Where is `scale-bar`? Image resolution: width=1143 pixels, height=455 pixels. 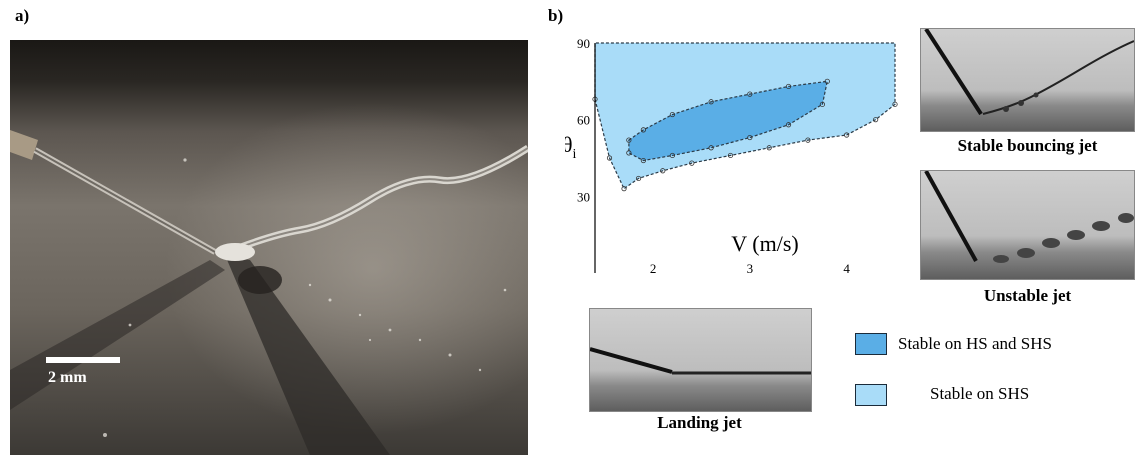 scale-bar is located at coordinates (83, 360).